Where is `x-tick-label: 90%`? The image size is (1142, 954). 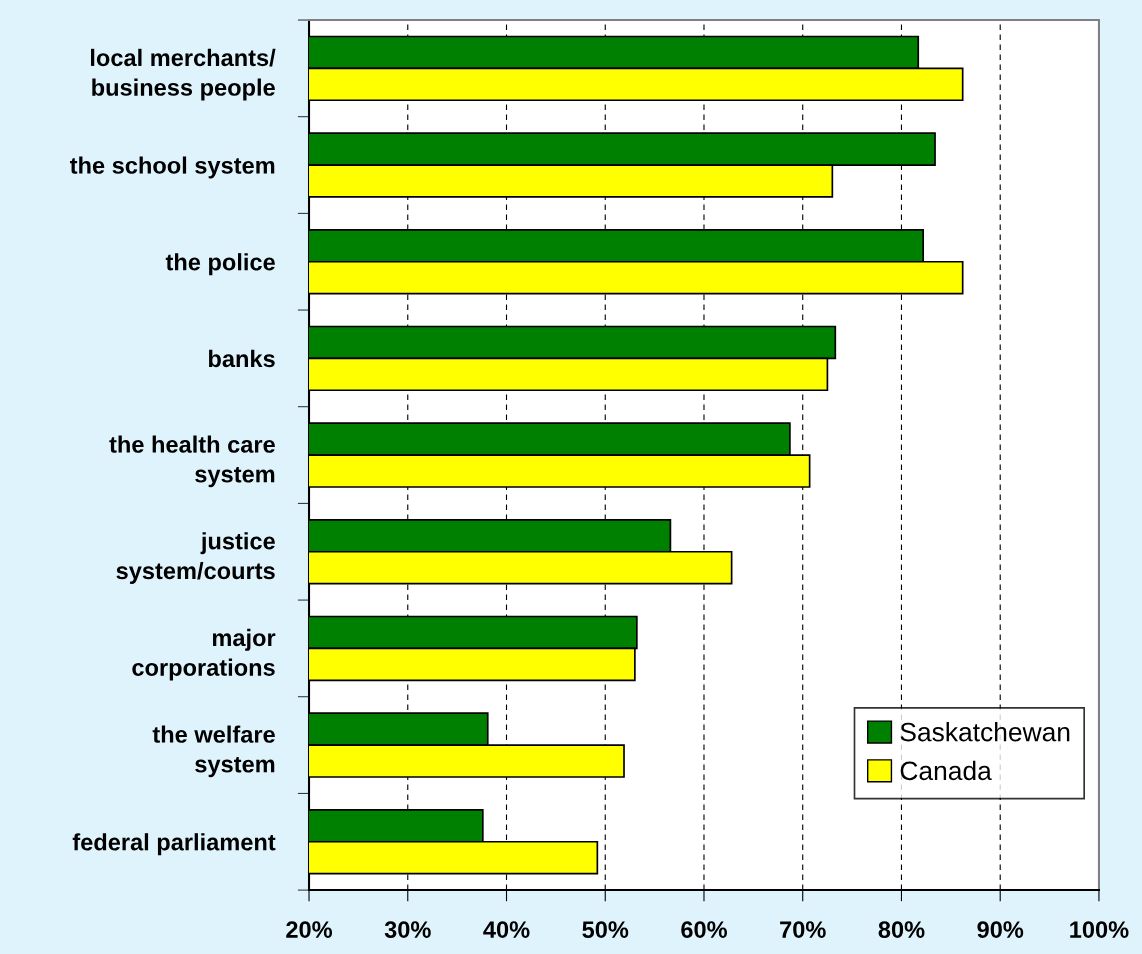
x-tick-label: 90% is located at coordinates (1000, 929).